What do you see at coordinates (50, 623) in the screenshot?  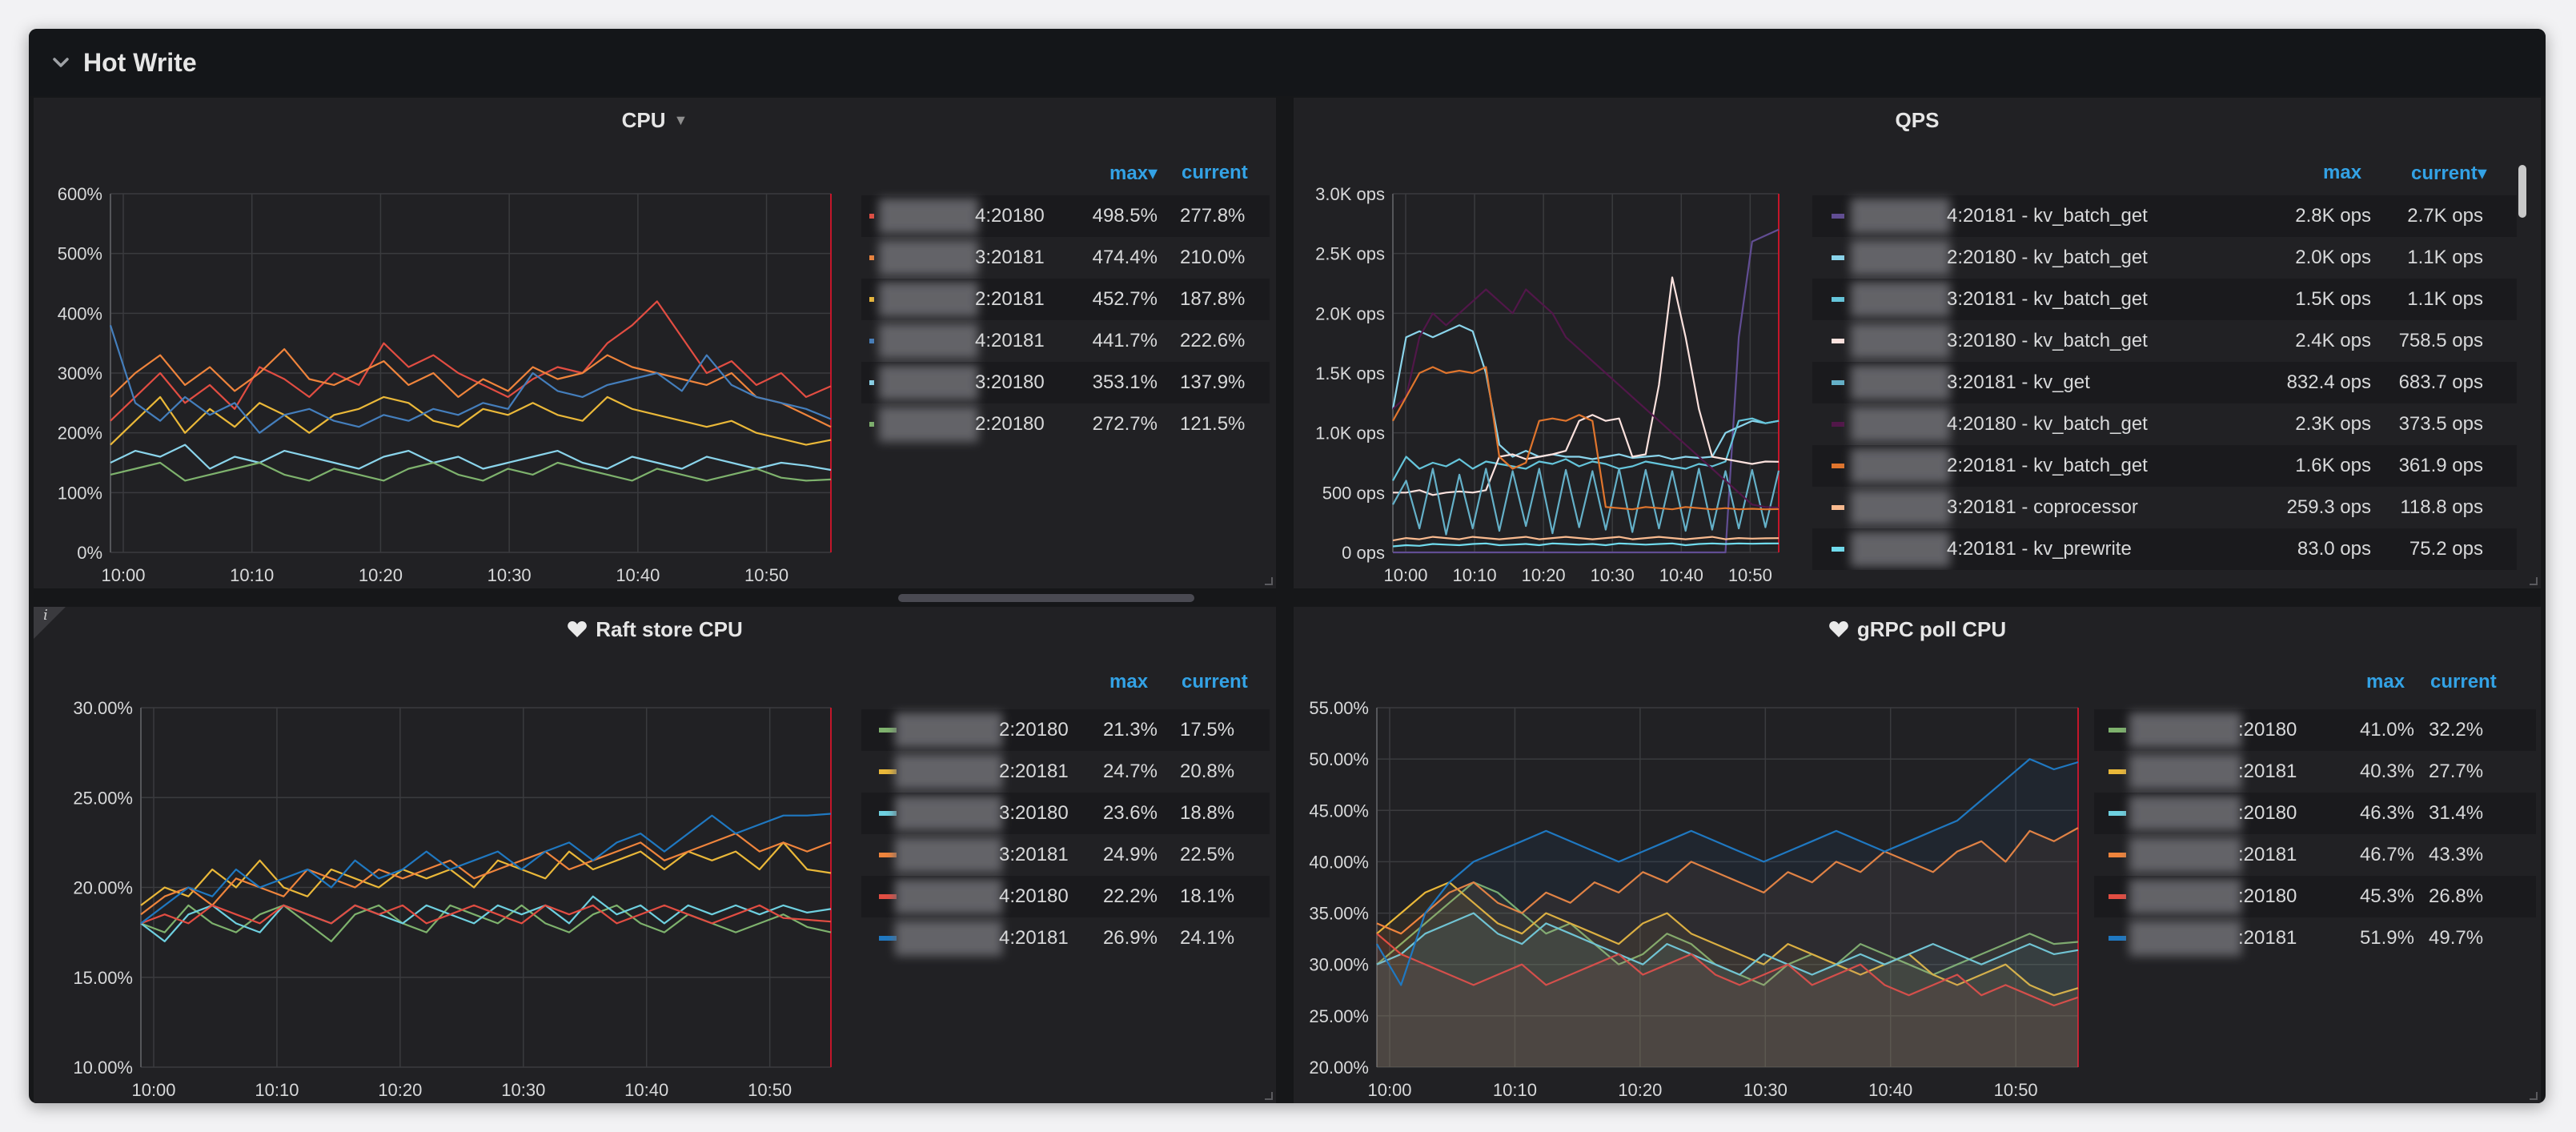 I see `info-corner: i` at bounding box center [50, 623].